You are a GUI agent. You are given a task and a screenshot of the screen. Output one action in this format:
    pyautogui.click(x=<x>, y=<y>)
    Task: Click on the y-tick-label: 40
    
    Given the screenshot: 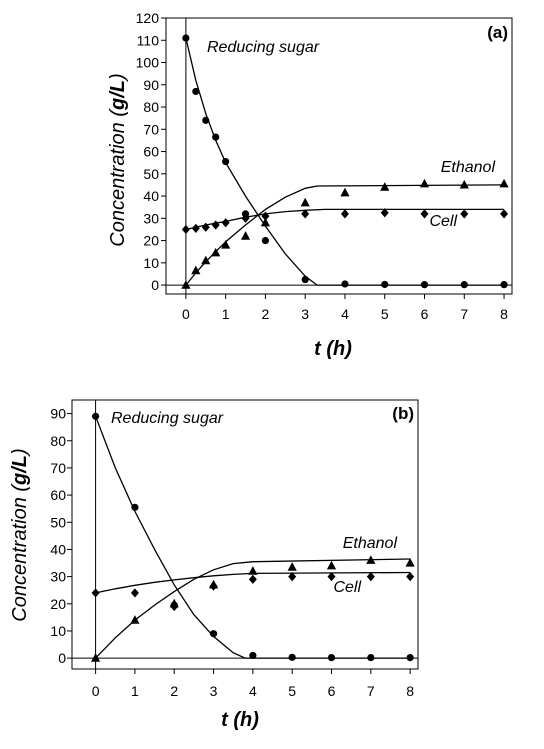 What is the action you would take?
    pyautogui.click(x=58, y=549)
    